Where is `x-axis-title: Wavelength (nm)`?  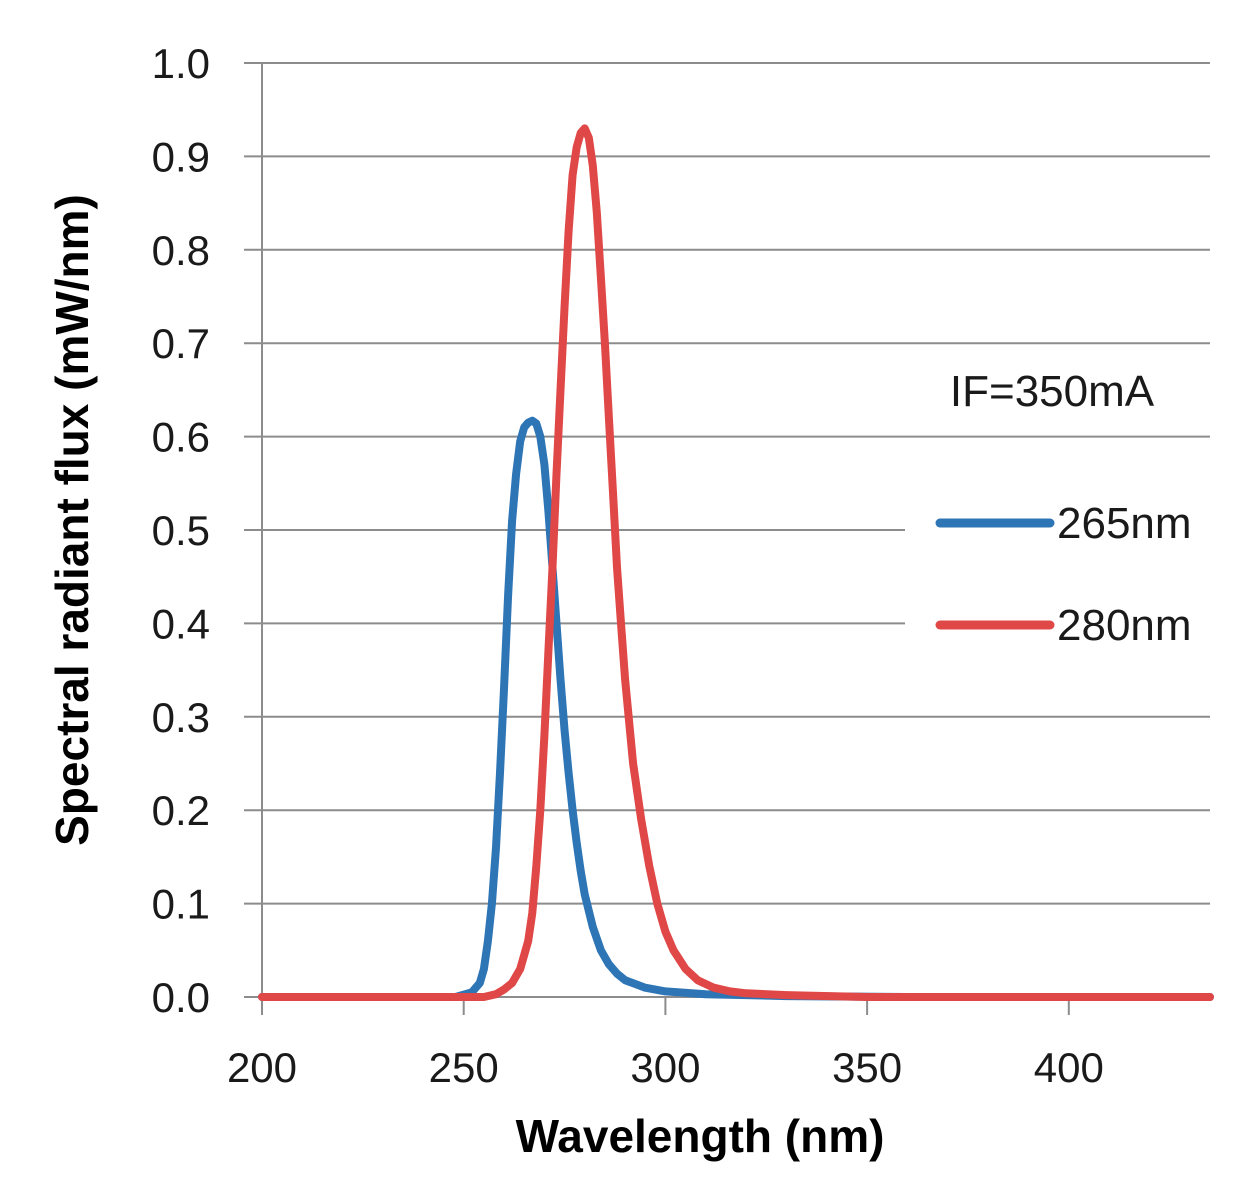
x-axis-title: Wavelength (nm) is located at coordinates (700, 1136).